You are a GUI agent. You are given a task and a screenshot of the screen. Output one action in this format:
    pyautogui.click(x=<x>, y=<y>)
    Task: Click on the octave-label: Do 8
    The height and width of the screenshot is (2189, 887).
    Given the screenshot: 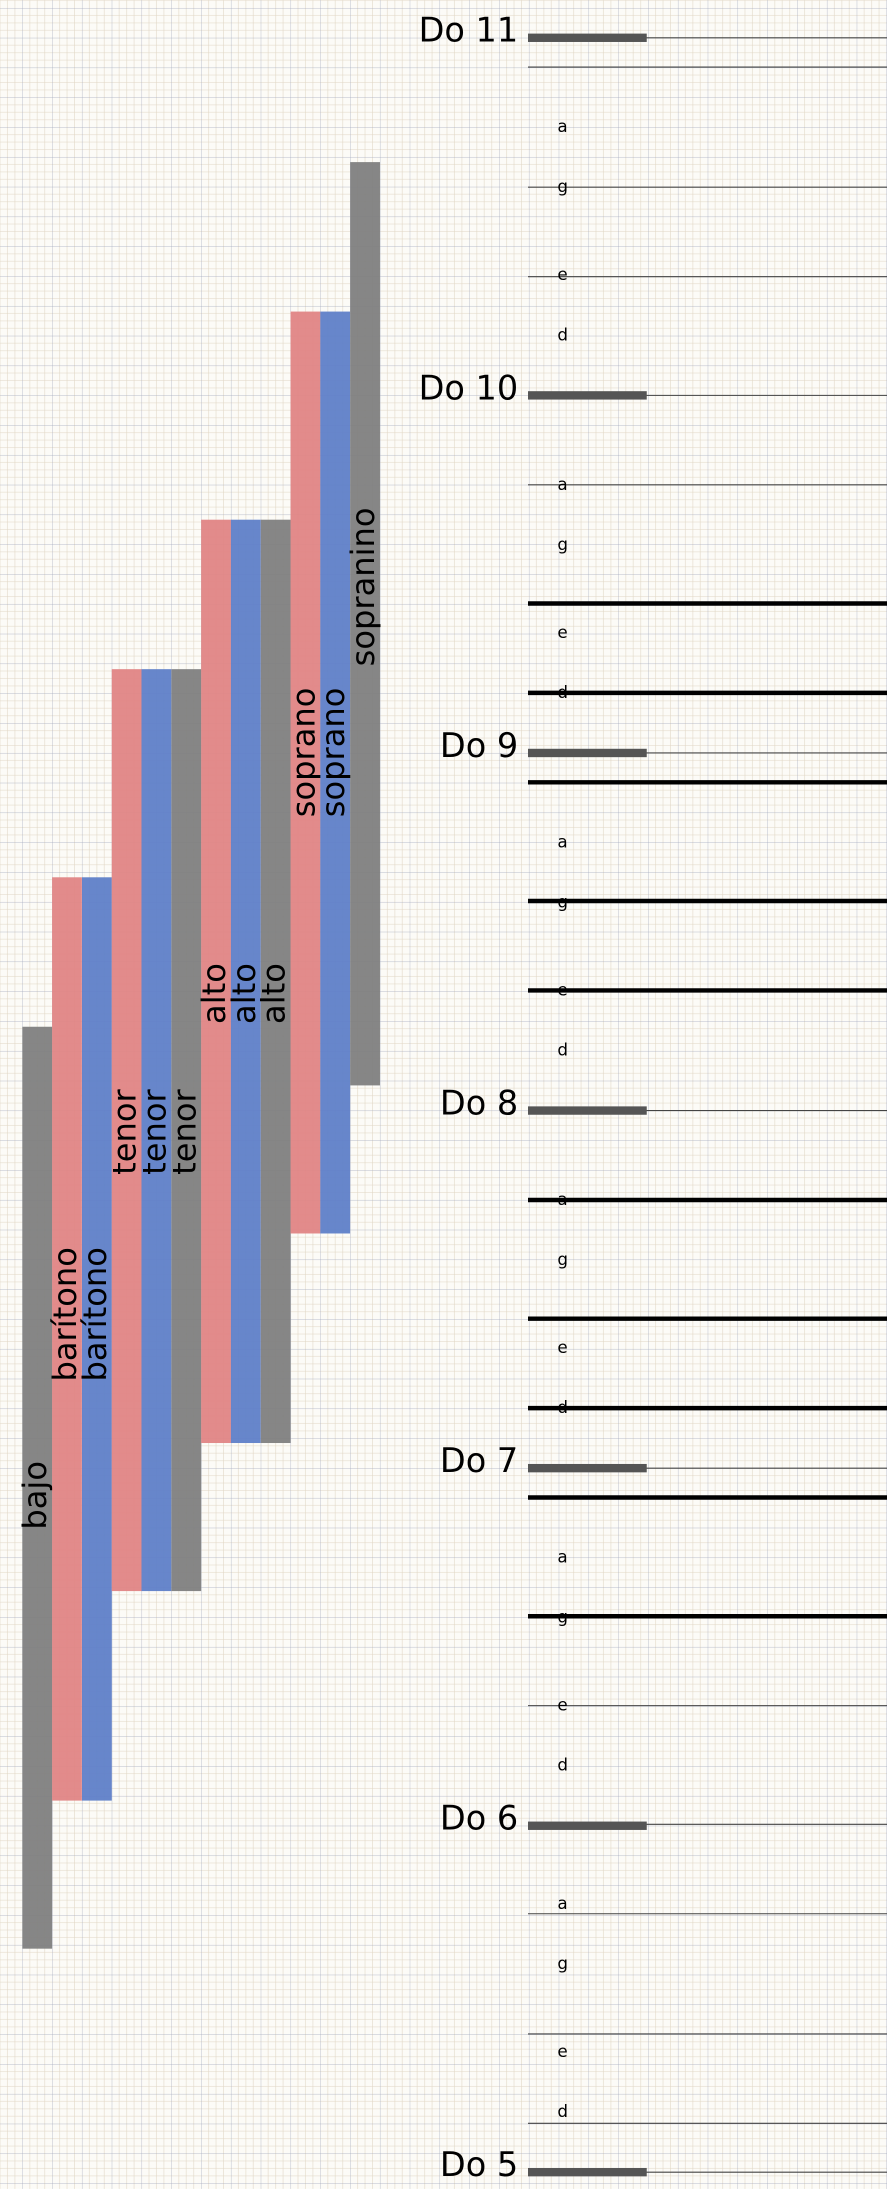 What is the action you would take?
    pyautogui.click(x=479, y=1102)
    